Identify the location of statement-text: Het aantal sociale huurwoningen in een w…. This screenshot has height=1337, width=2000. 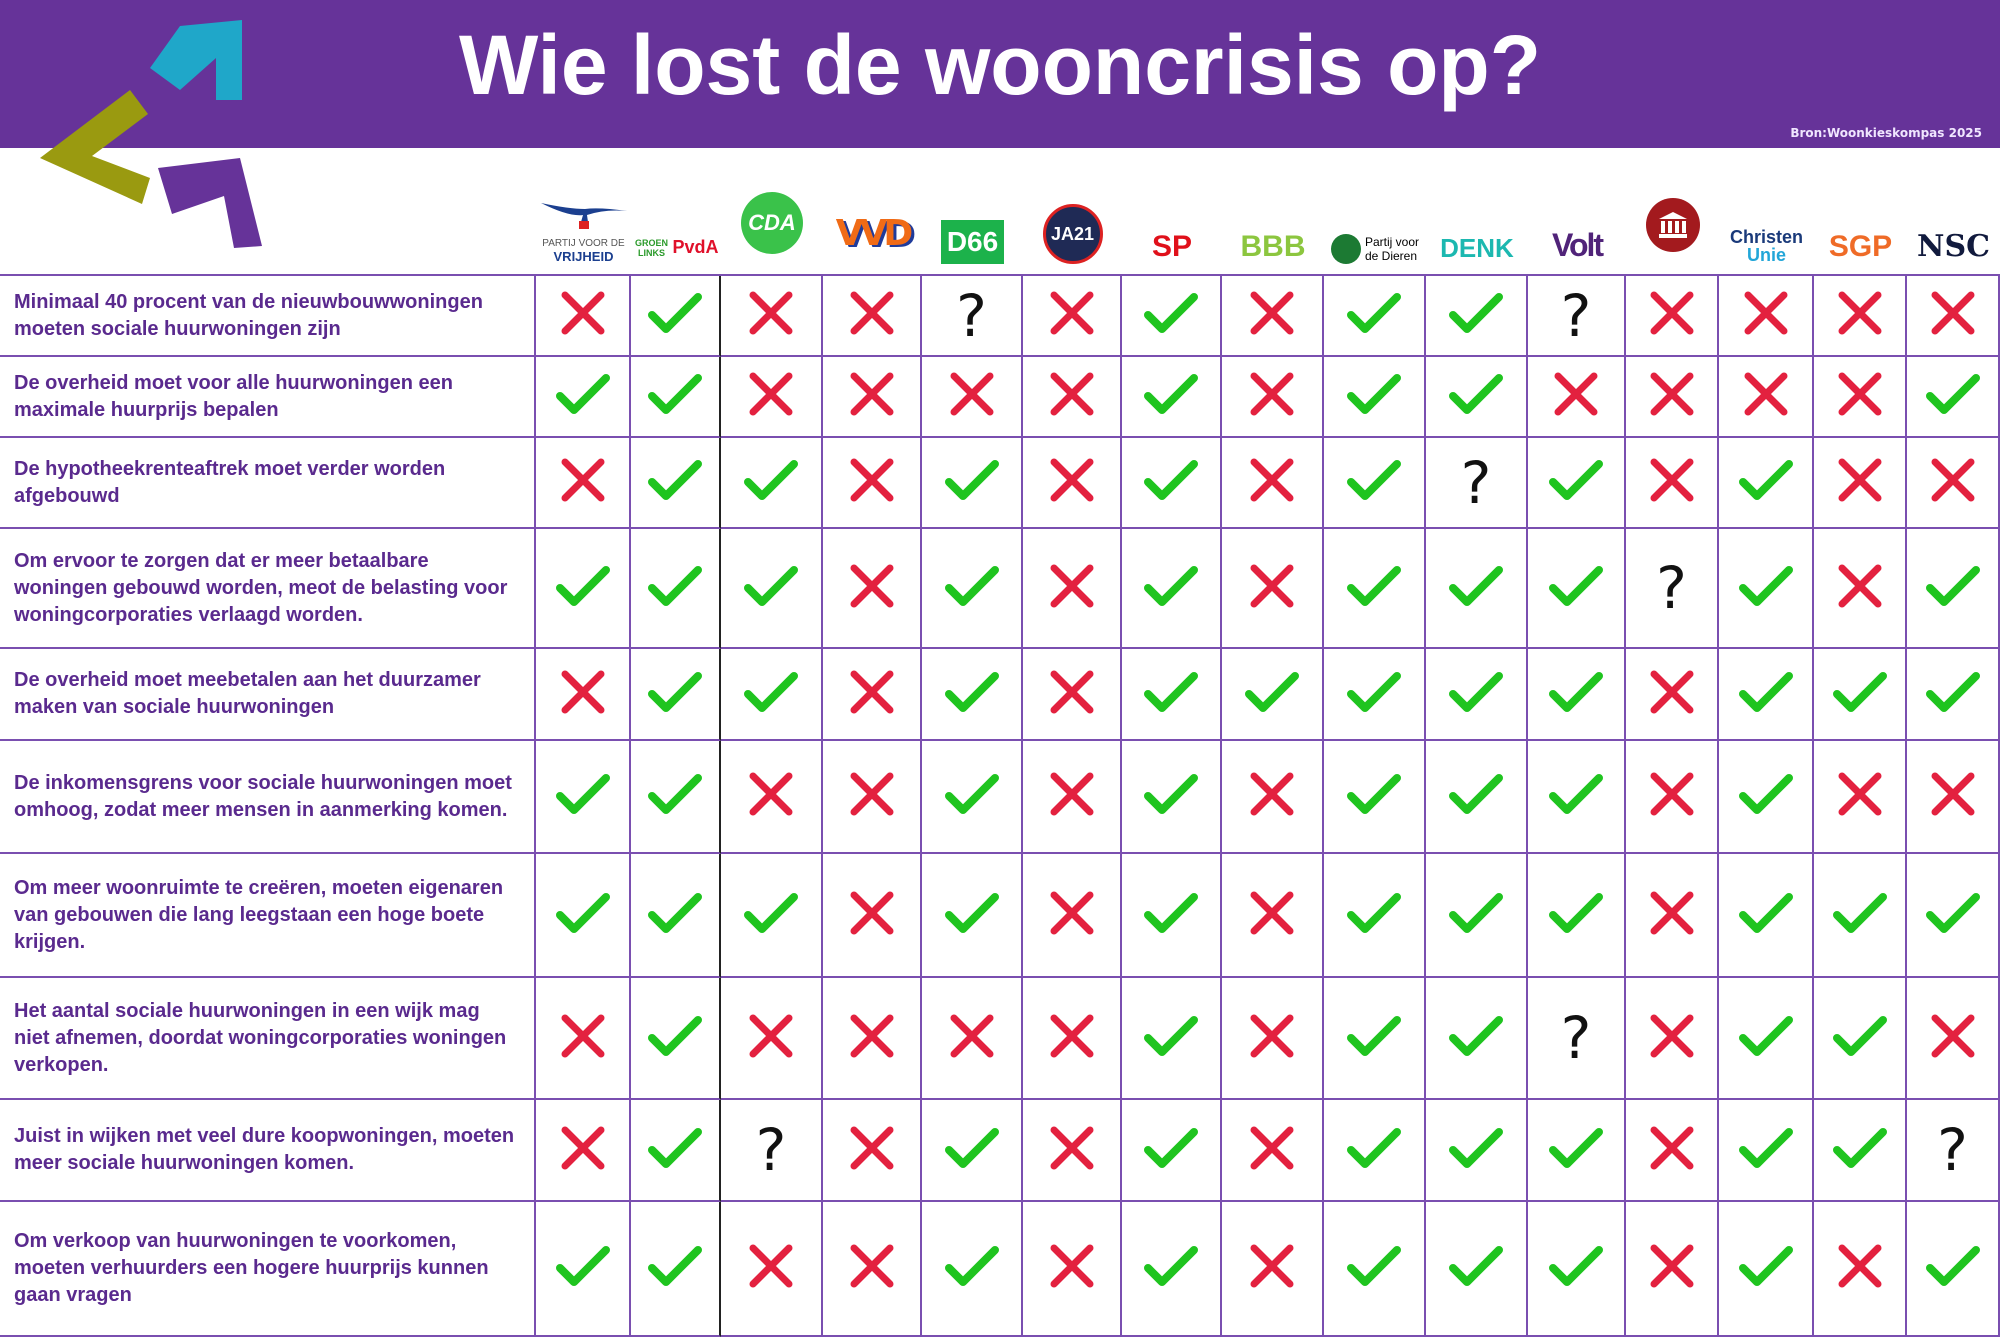
(268, 1039).